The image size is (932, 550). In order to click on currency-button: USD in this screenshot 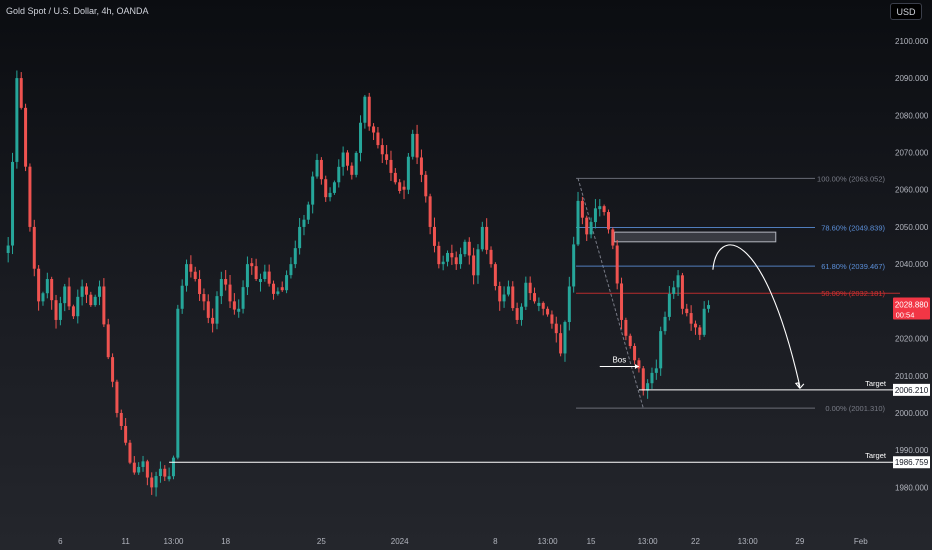, I will do `click(906, 11)`.